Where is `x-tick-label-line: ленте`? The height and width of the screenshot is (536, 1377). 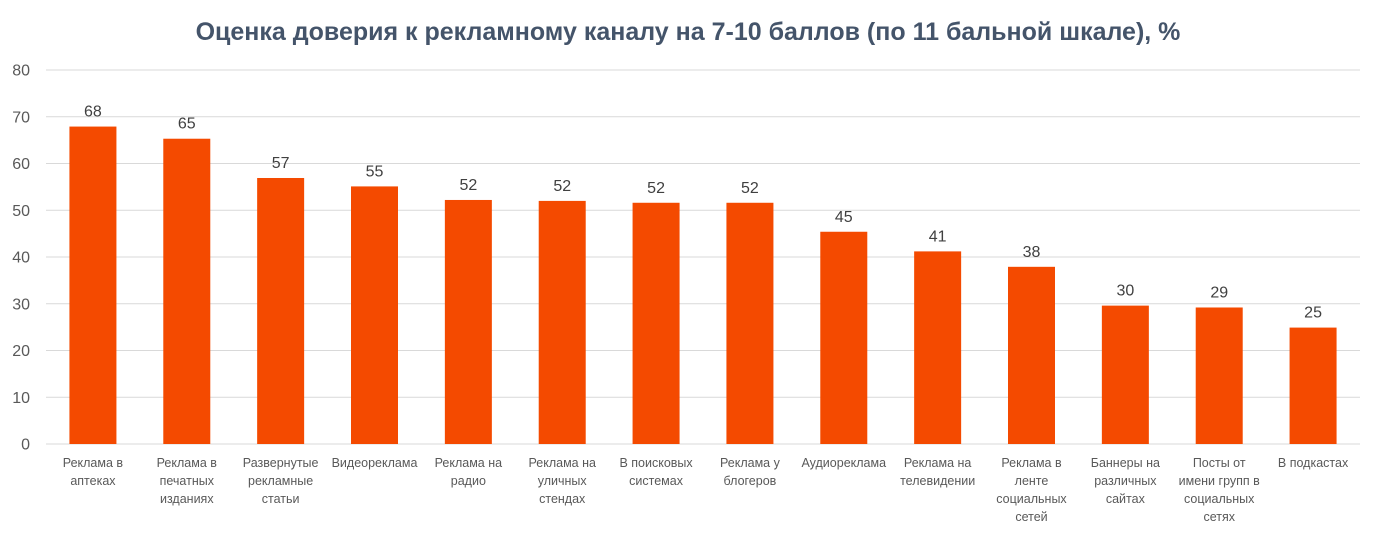 x-tick-label-line: ленте is located at coordinates (1032, 481).